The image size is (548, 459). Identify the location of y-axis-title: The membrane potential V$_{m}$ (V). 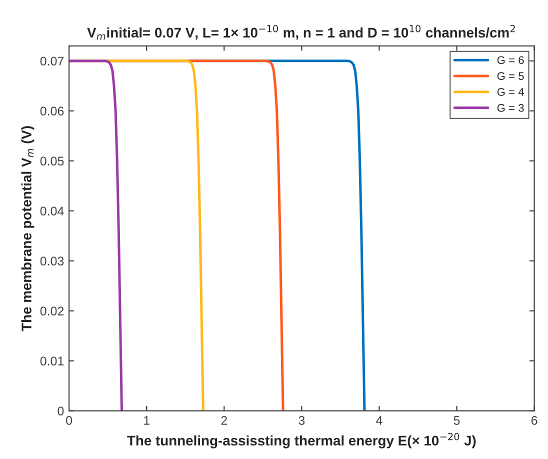
(27, 229).